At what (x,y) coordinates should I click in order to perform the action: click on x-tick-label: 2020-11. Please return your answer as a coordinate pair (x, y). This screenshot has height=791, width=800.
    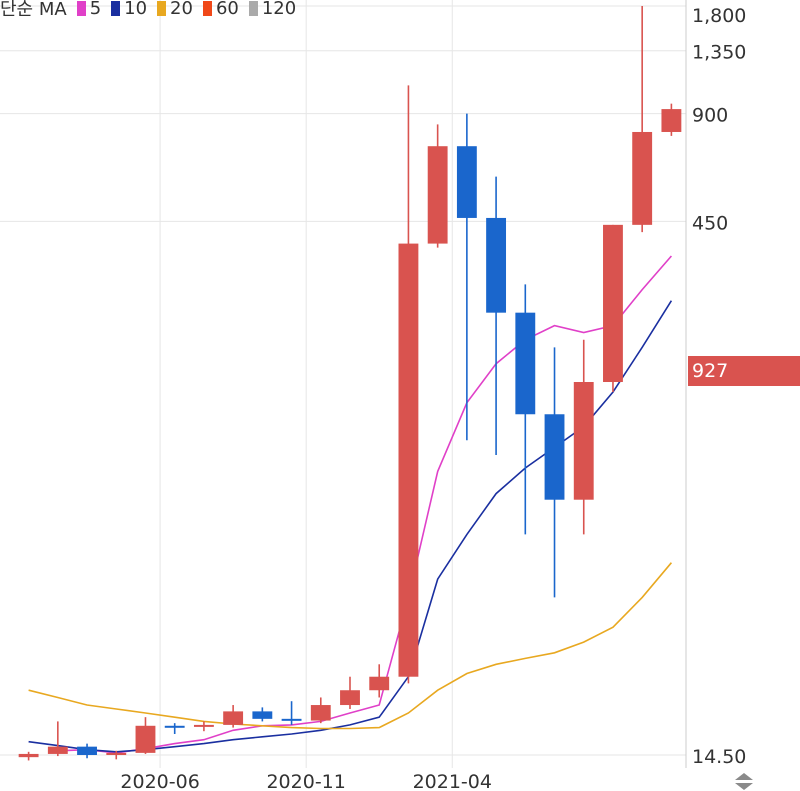
    Looking at the image, I should click on (305, 781).